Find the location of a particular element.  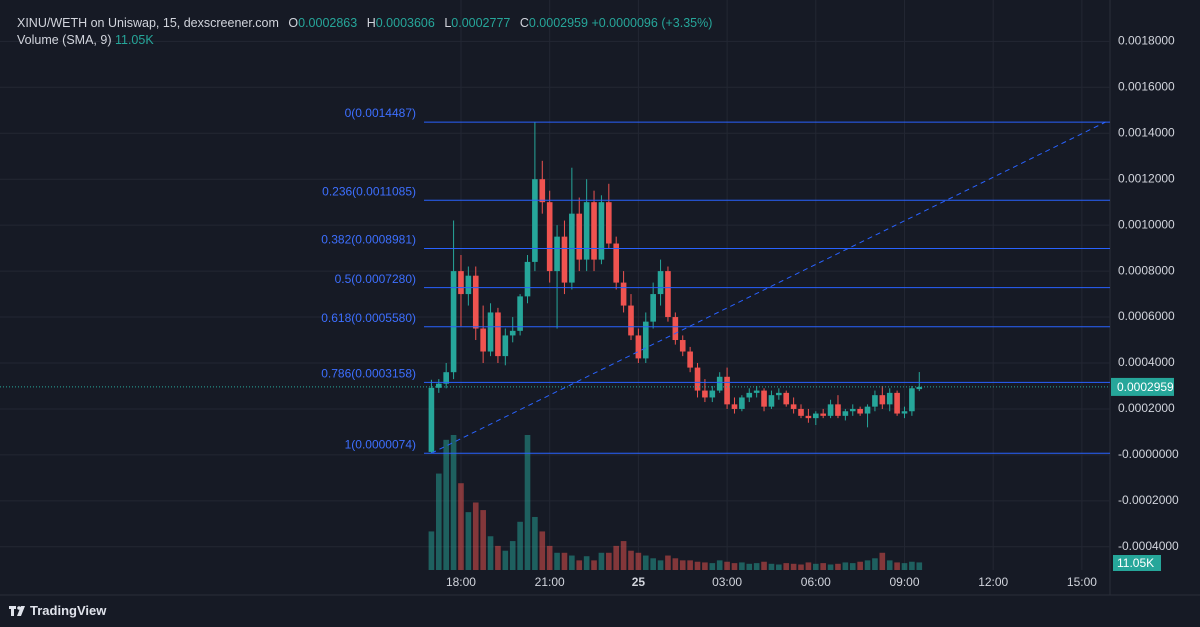

y-tick-label: -0.0002000 is located at coordinates (1148, 500).